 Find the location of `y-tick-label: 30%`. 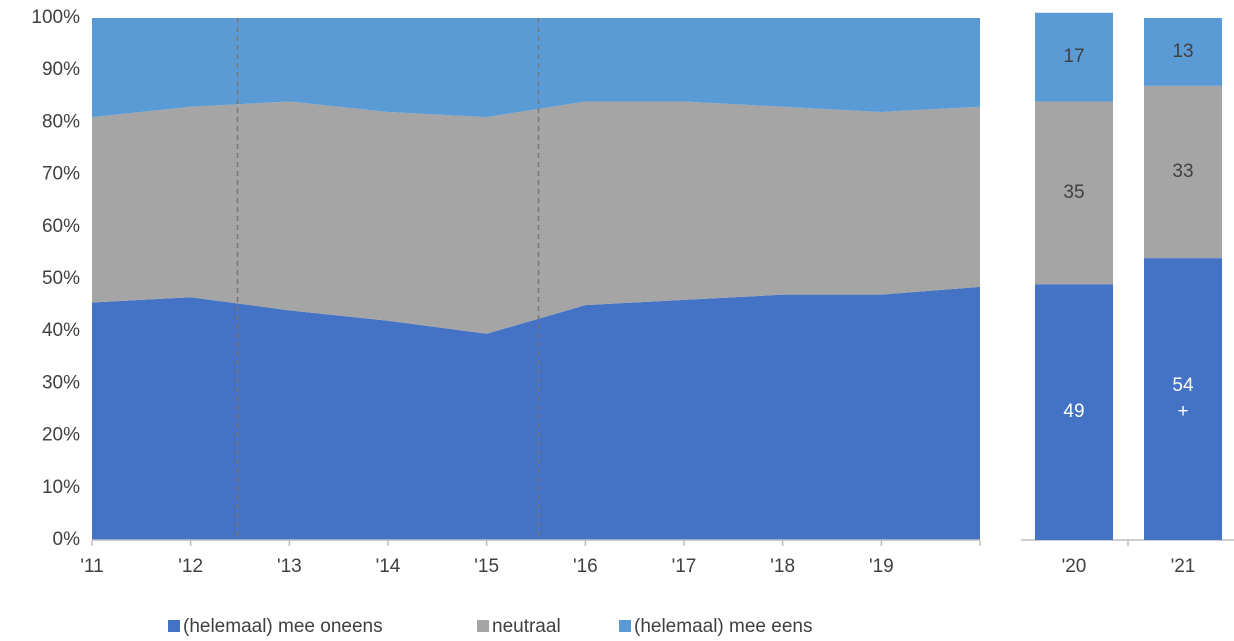

y-tick-label: 30% is located at coordinates (61, 382).